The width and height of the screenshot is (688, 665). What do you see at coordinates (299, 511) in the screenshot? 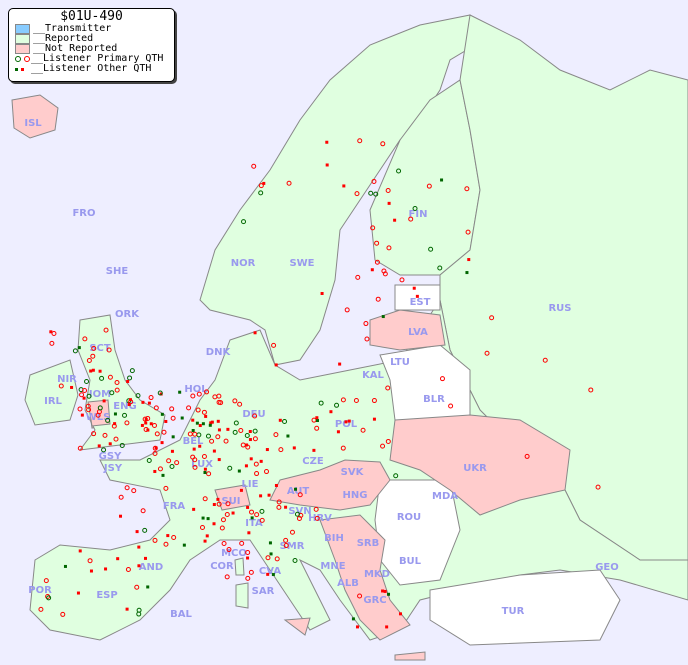
I see `country-label-svn: SVN` at bounding box center [299, 511].